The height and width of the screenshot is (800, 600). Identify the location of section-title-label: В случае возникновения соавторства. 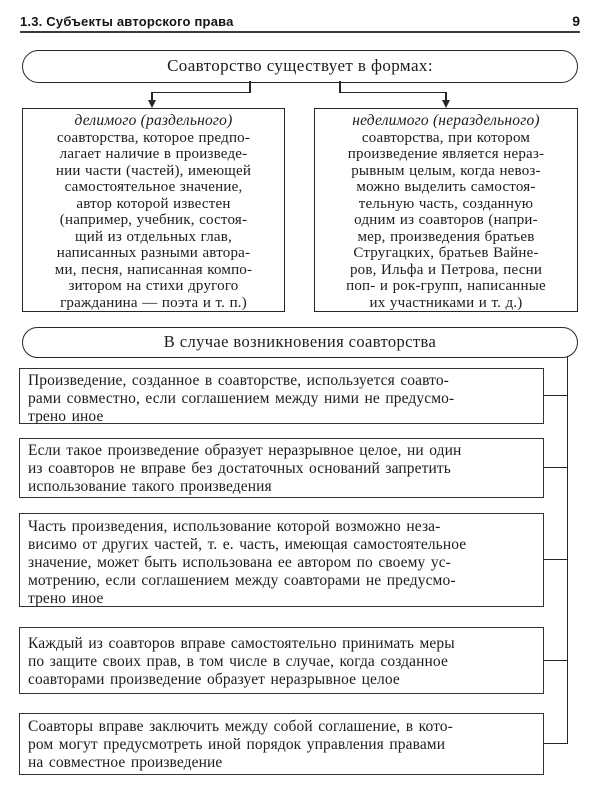
(300, 341).